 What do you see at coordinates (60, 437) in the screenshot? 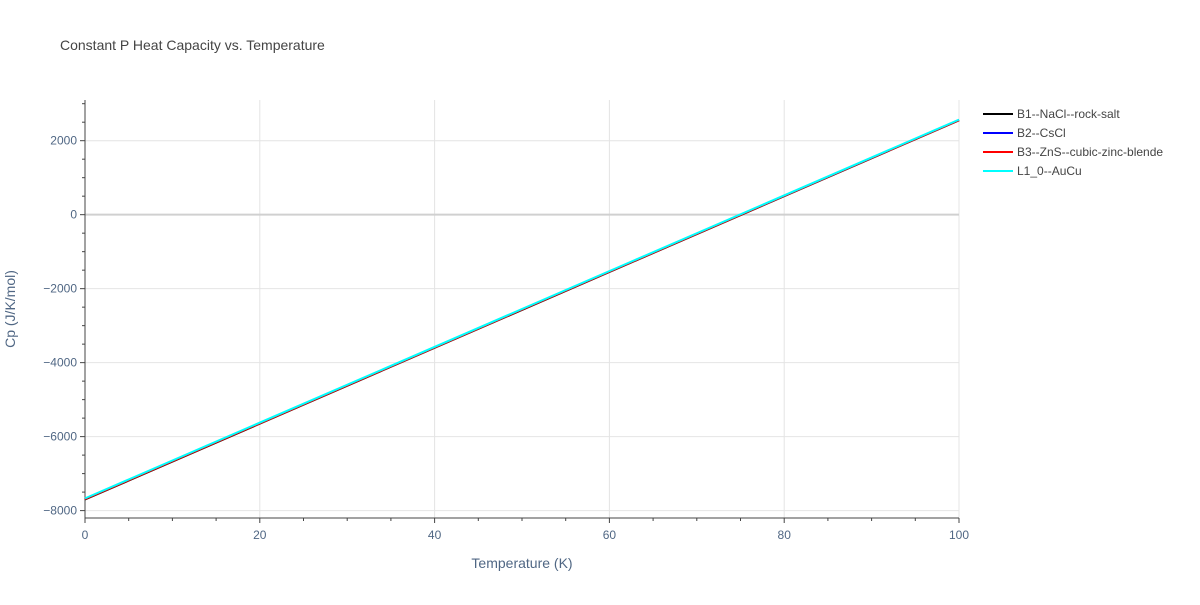
I see `y-tick-label: −6000` at bounding box center [60, 437].